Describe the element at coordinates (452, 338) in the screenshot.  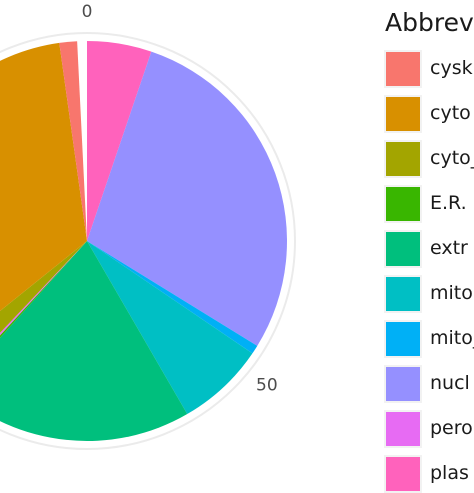
I see `legend-label: mito_` at that location.